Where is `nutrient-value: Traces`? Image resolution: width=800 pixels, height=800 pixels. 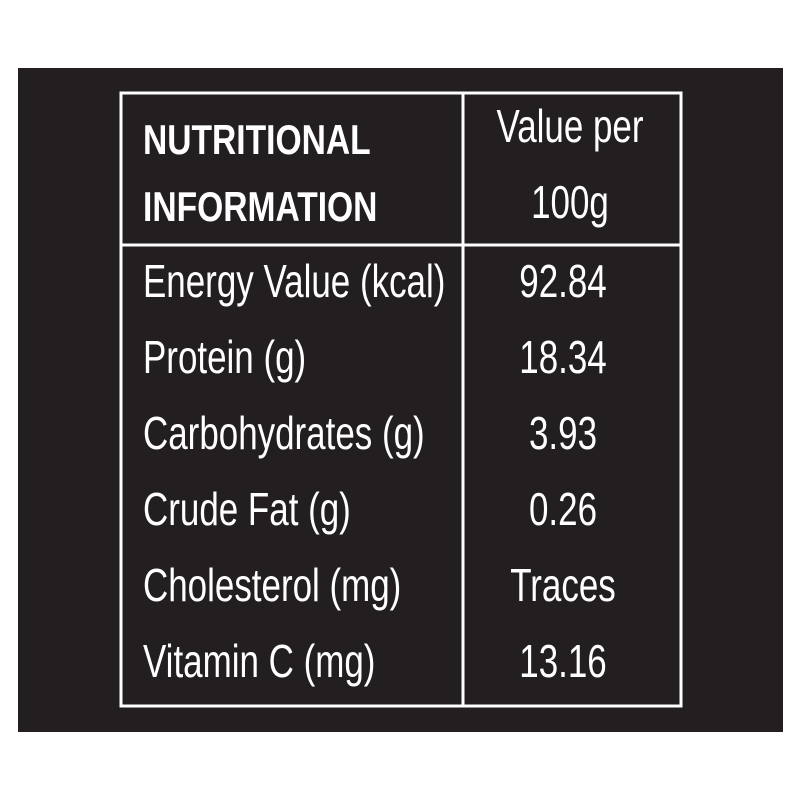 nutrient-value: Traces is located at coordinates (563, 585).